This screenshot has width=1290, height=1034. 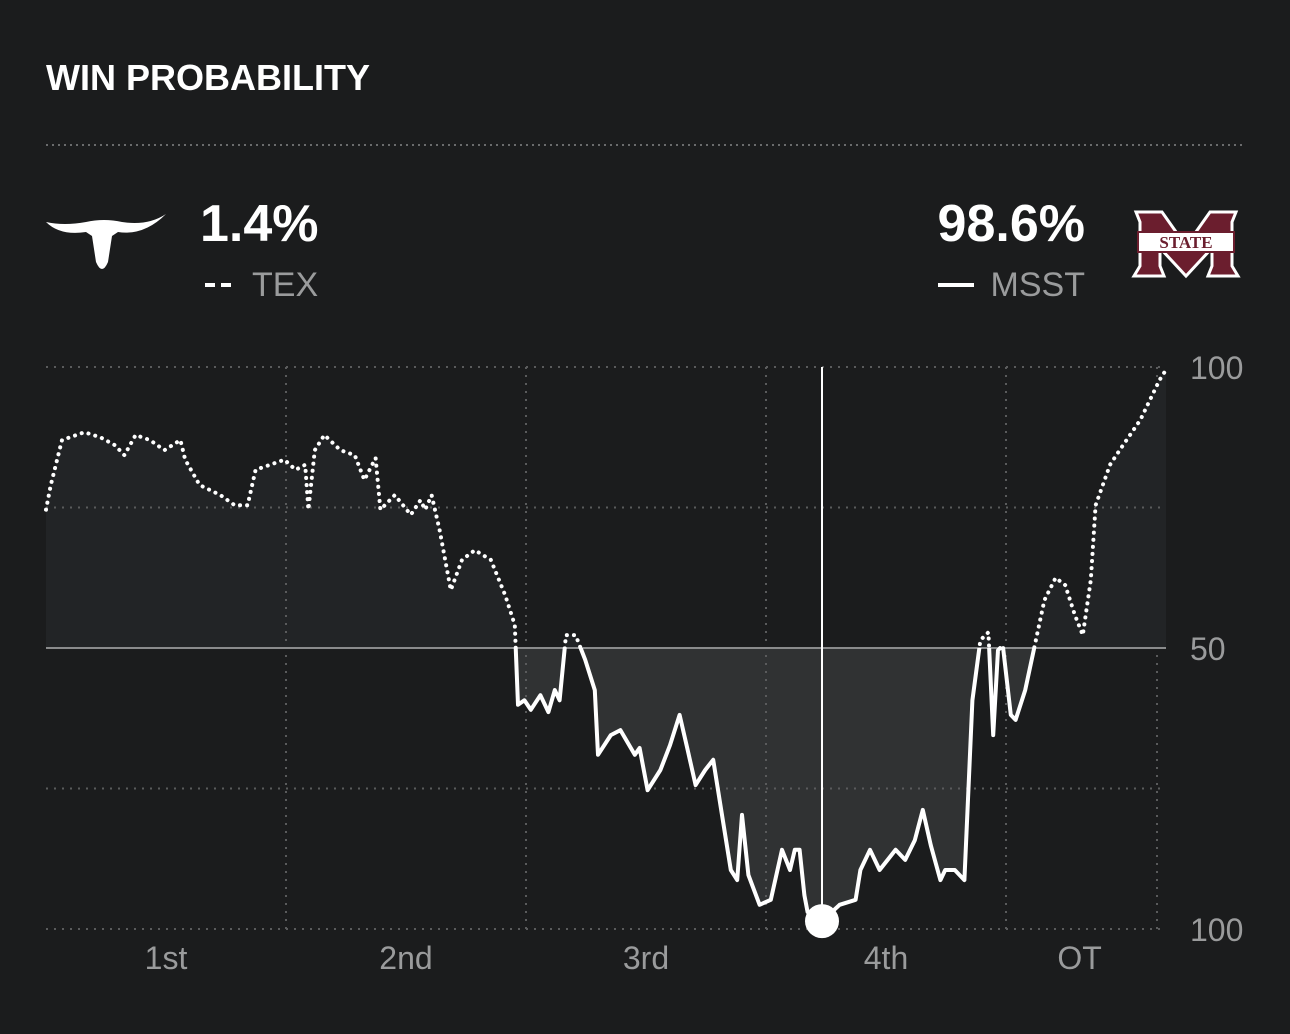 I want to click on marker-dot, so click(x=822, y=921).